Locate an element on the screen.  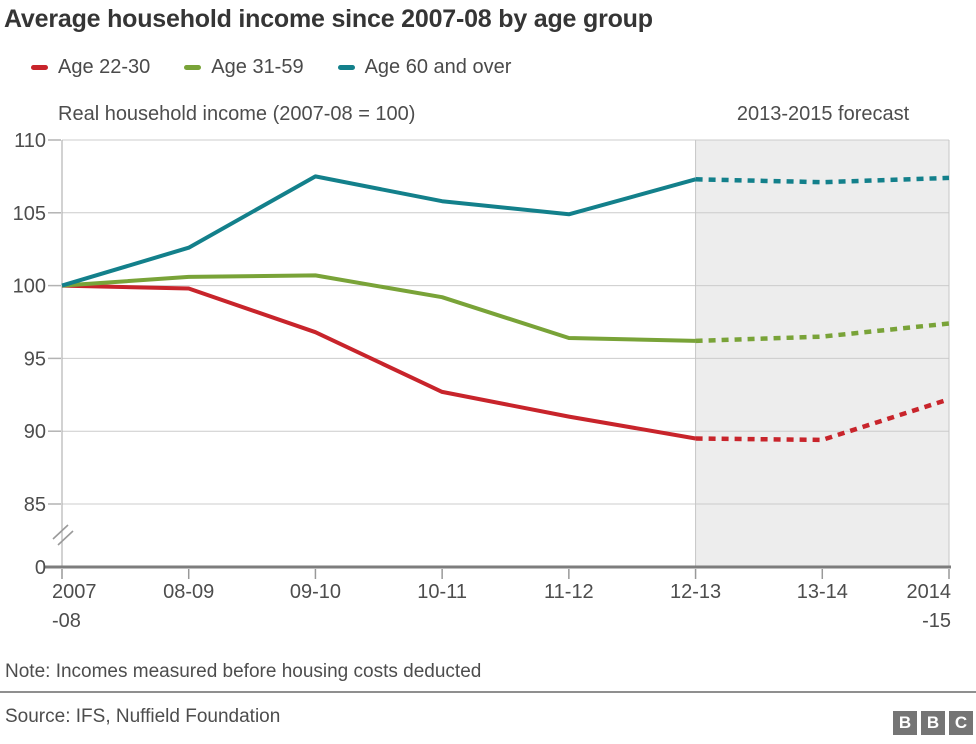
y-tick-label: 0 is located at coordinates (40, 568).